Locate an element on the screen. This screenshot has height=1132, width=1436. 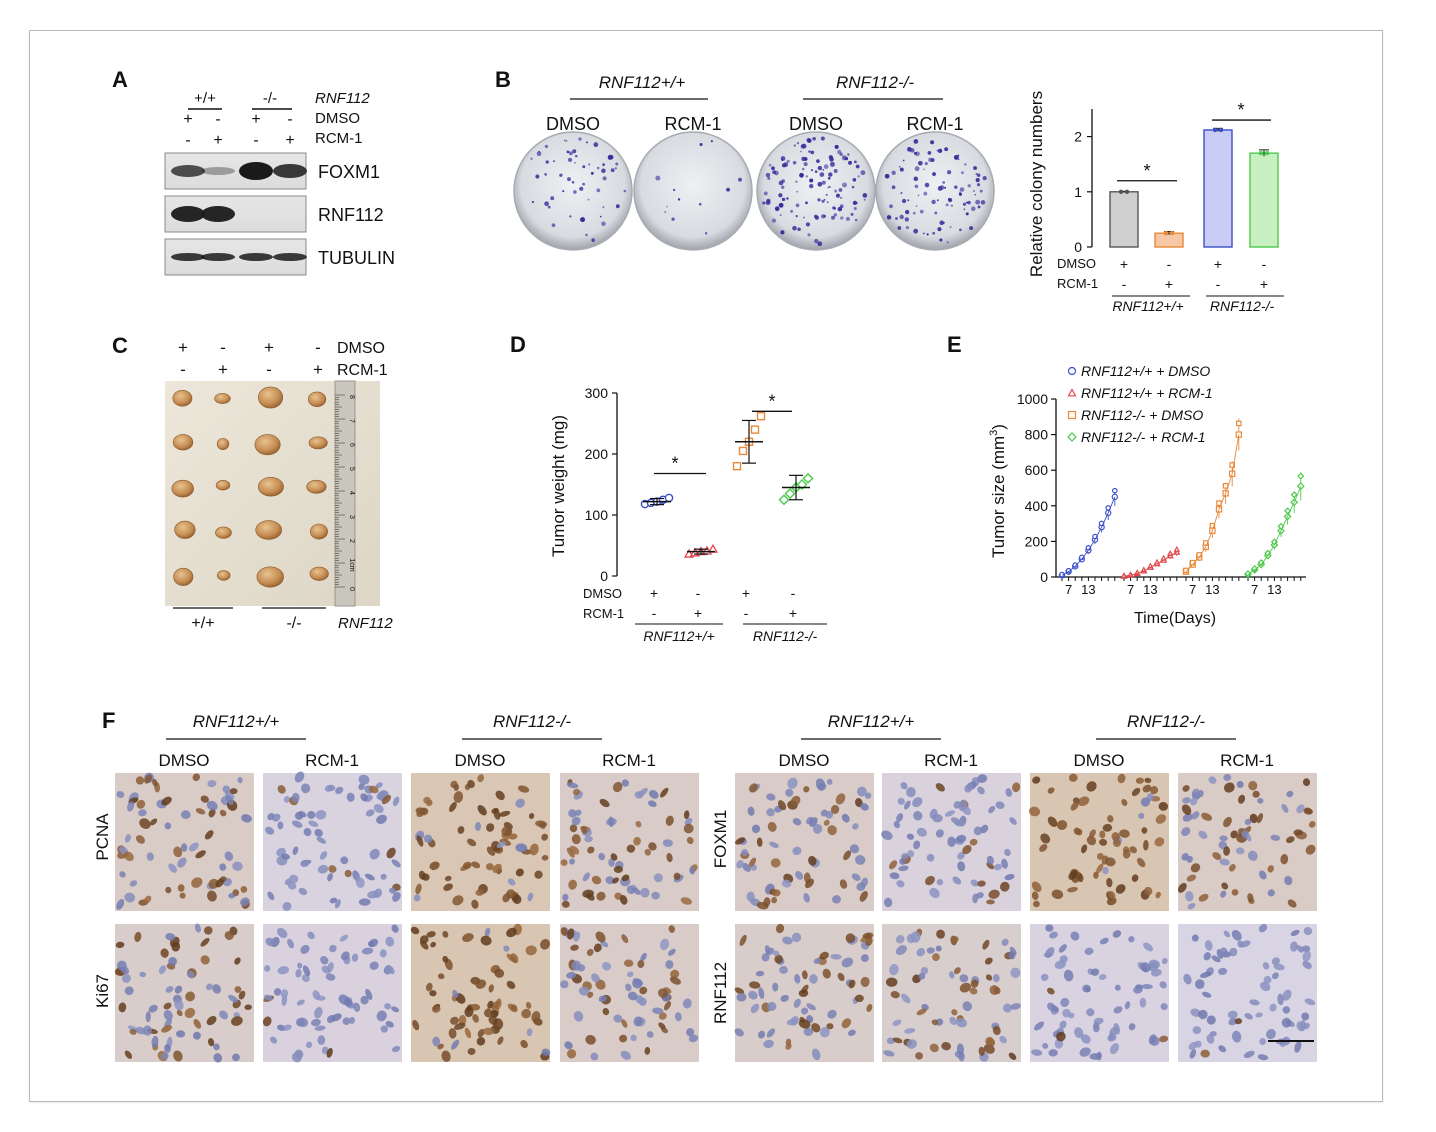
f-column-label: RCM-1 is located at coordinates (629, 760).